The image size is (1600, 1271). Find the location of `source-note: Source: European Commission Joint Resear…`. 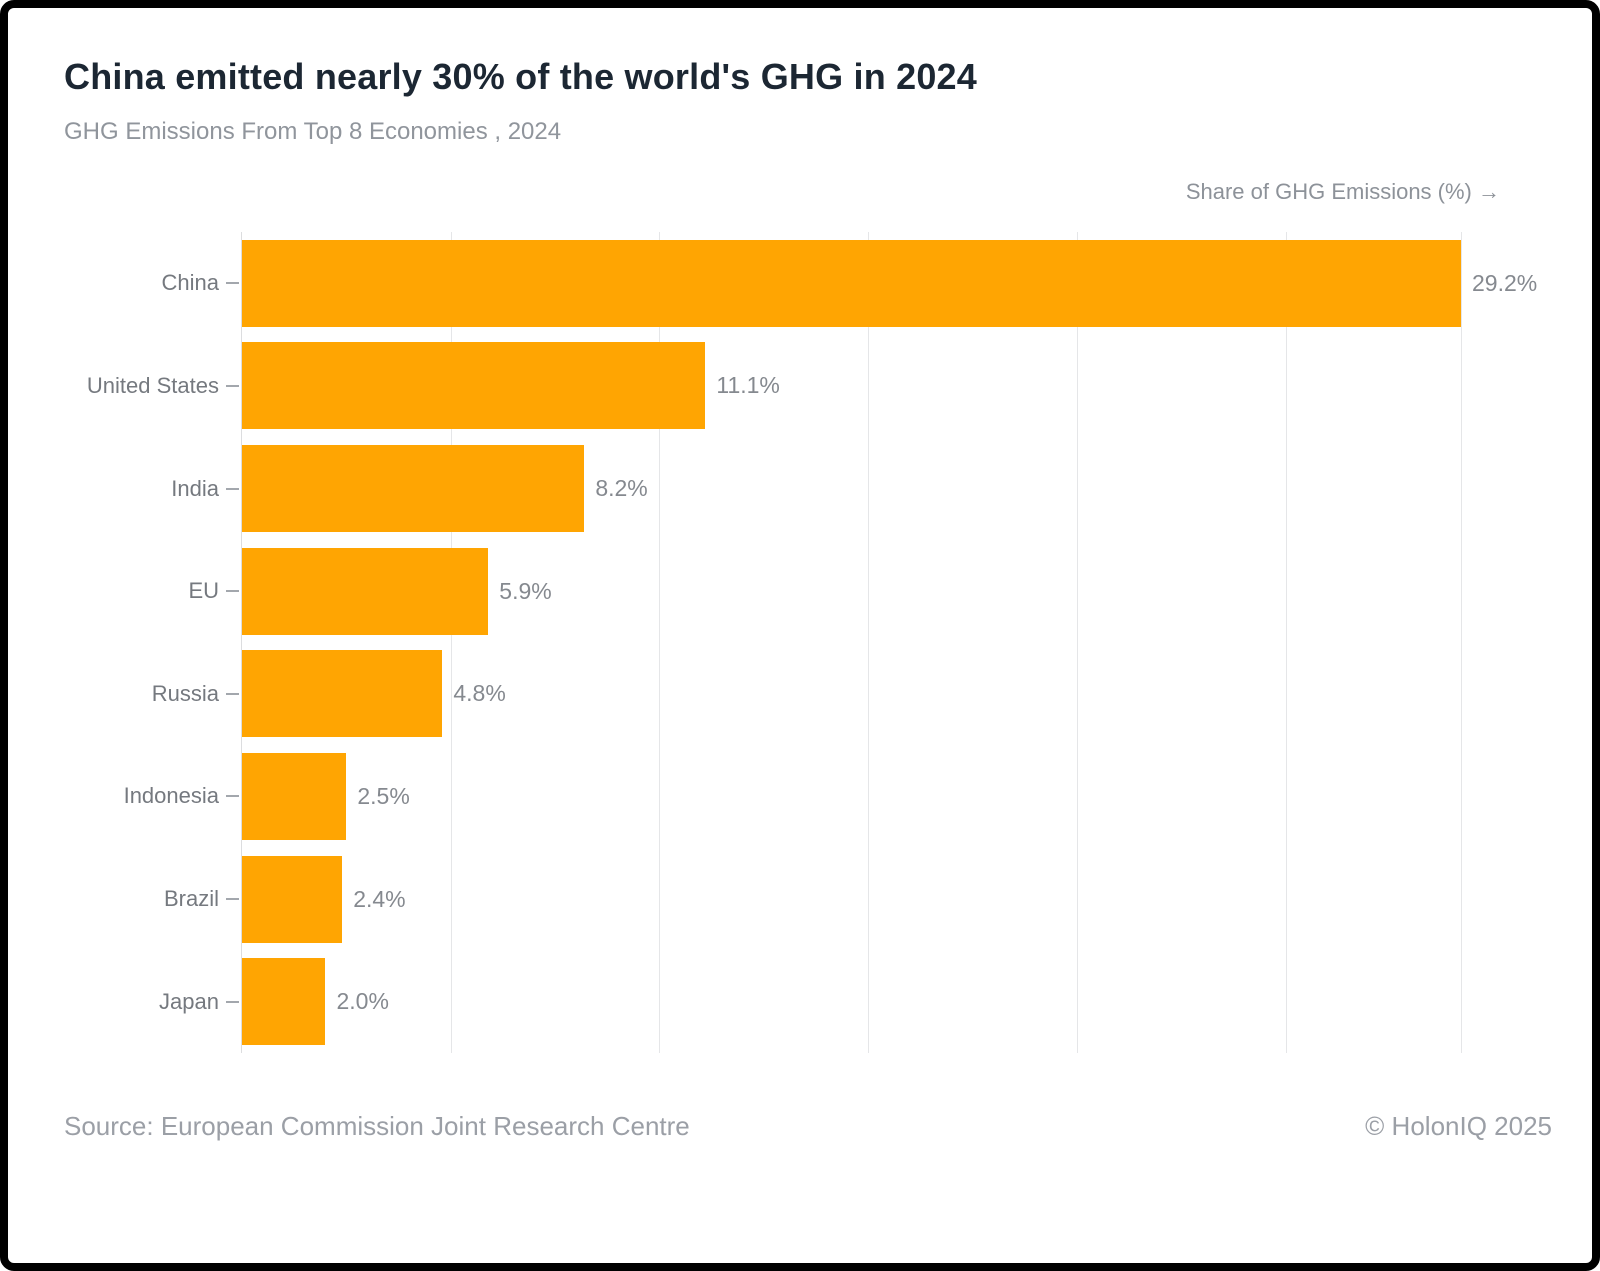

source-note: Source: European Commission Joint Resear… is located at coordinates (377, 1126).